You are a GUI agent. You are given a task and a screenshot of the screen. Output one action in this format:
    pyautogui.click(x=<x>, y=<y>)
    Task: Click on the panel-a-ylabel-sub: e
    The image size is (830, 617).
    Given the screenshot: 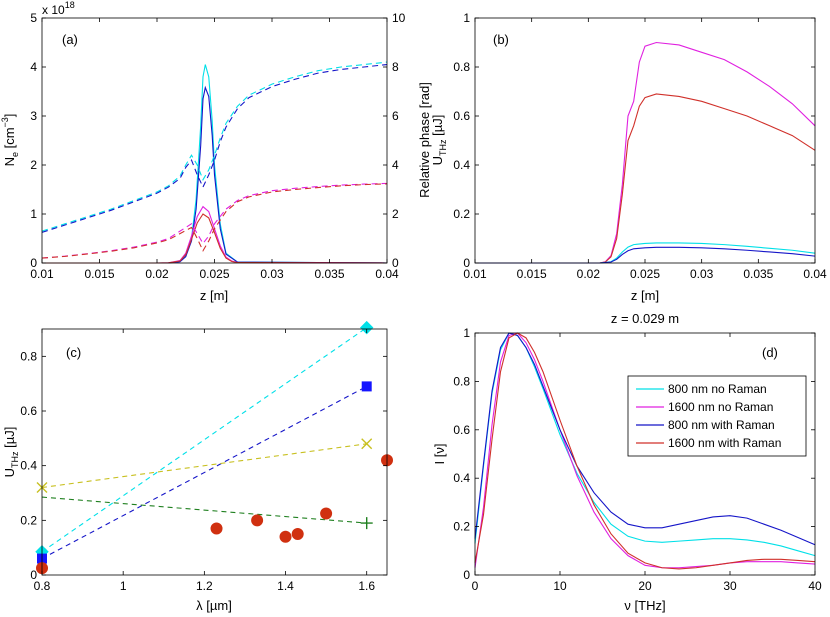 What is the action you would take?
    pyautogui.click(x=15, y=154)
    